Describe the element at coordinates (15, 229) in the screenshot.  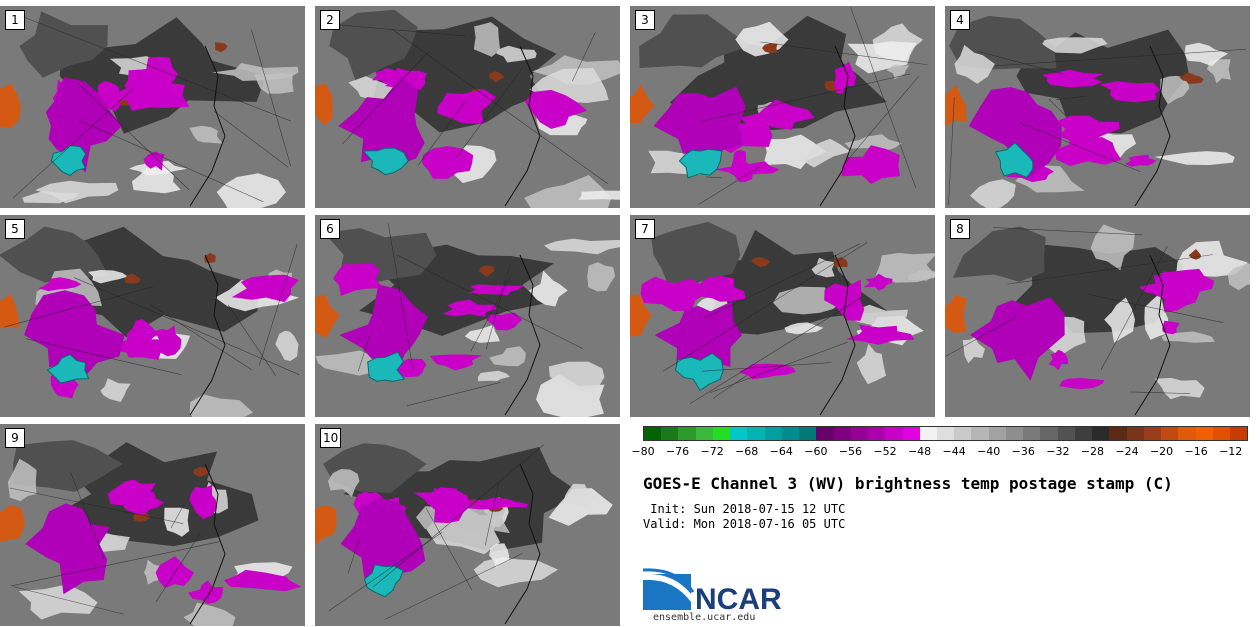
I see `panel-number: 5` at that location.